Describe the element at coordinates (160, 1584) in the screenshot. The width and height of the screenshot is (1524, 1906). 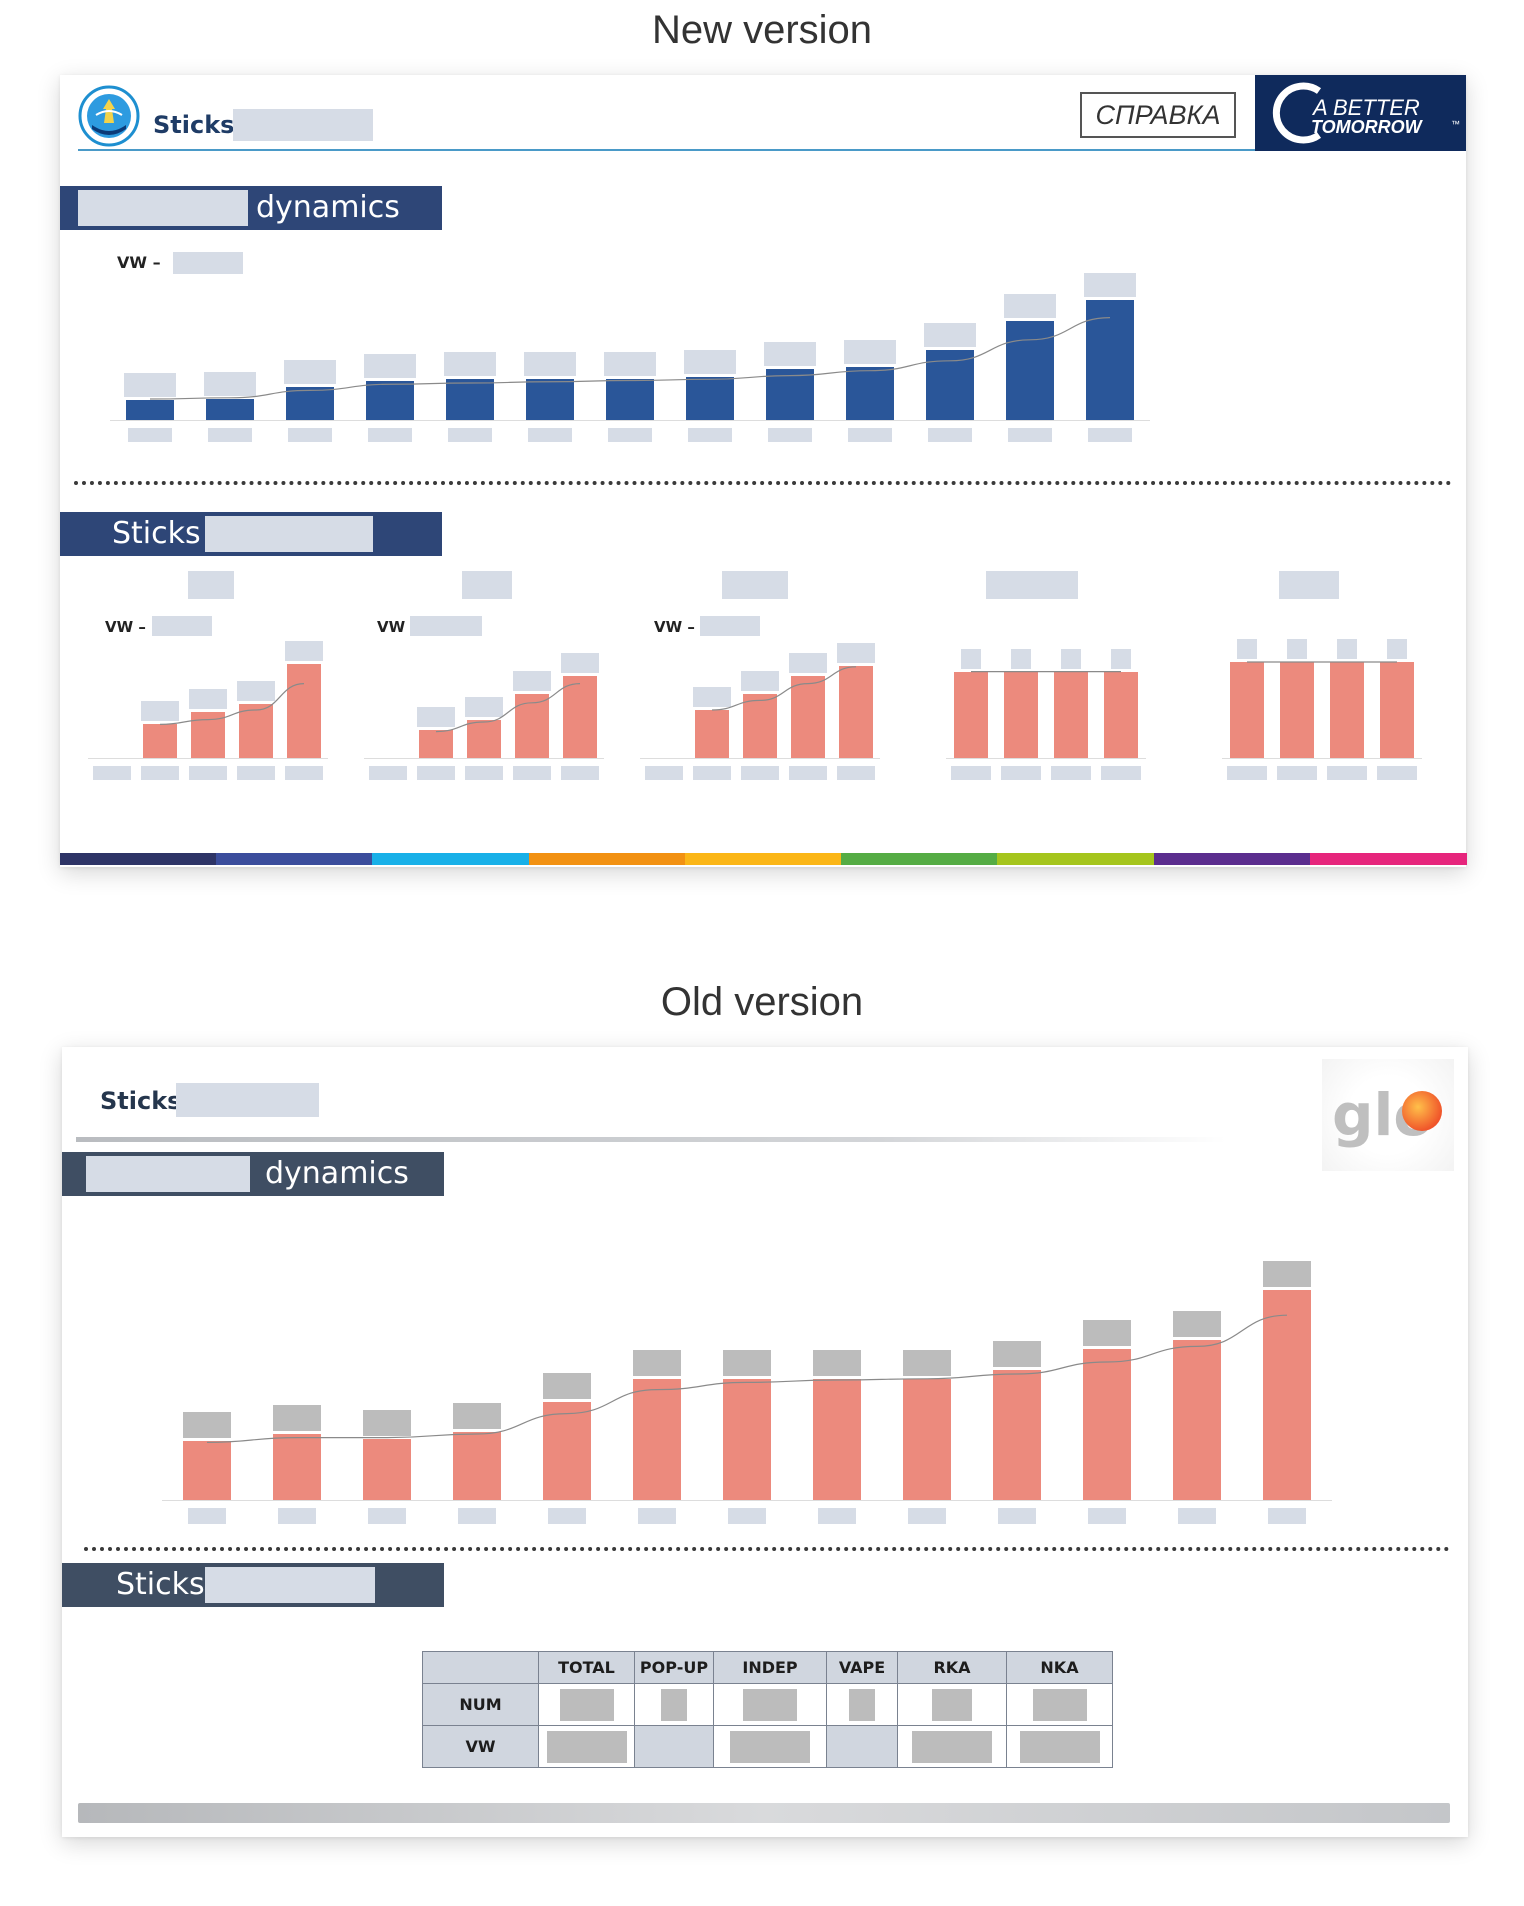
I see `old-sticks-header-text: Sticks` at that location.